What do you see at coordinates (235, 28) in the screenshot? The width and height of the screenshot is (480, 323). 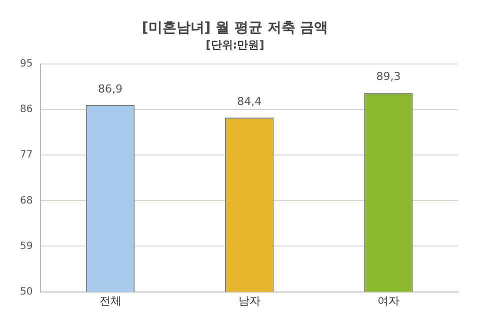 I see `chart-title: [미혼남녀] 월 평균 저축 금액` at bounding box center [235, 28].